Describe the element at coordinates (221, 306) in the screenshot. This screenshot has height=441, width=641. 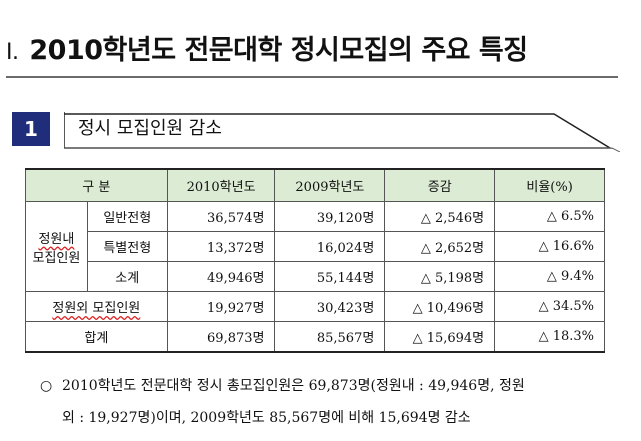
I see `value-2010: 19,927명` at that location.